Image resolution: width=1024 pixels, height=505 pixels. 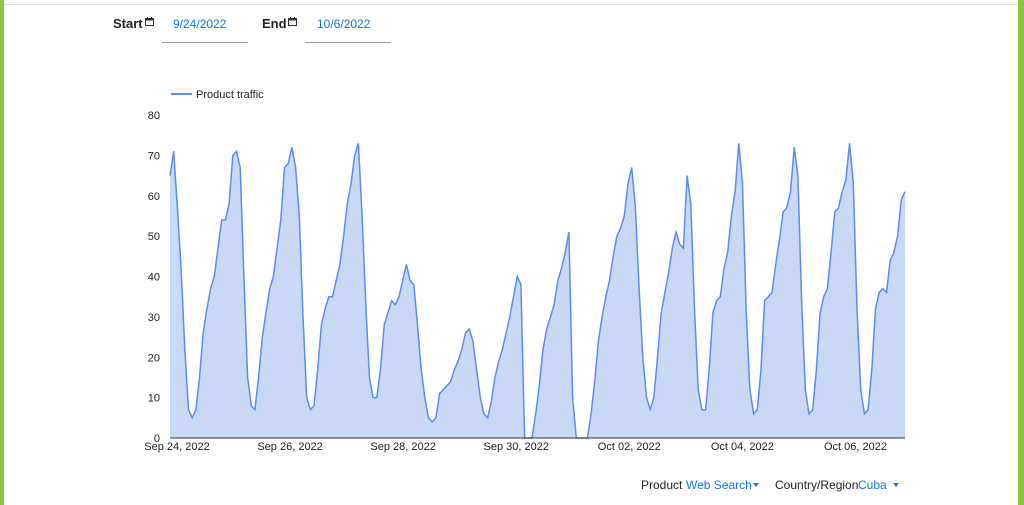 I want to click on y-tick-label: 20, so click(x=154, y=358).